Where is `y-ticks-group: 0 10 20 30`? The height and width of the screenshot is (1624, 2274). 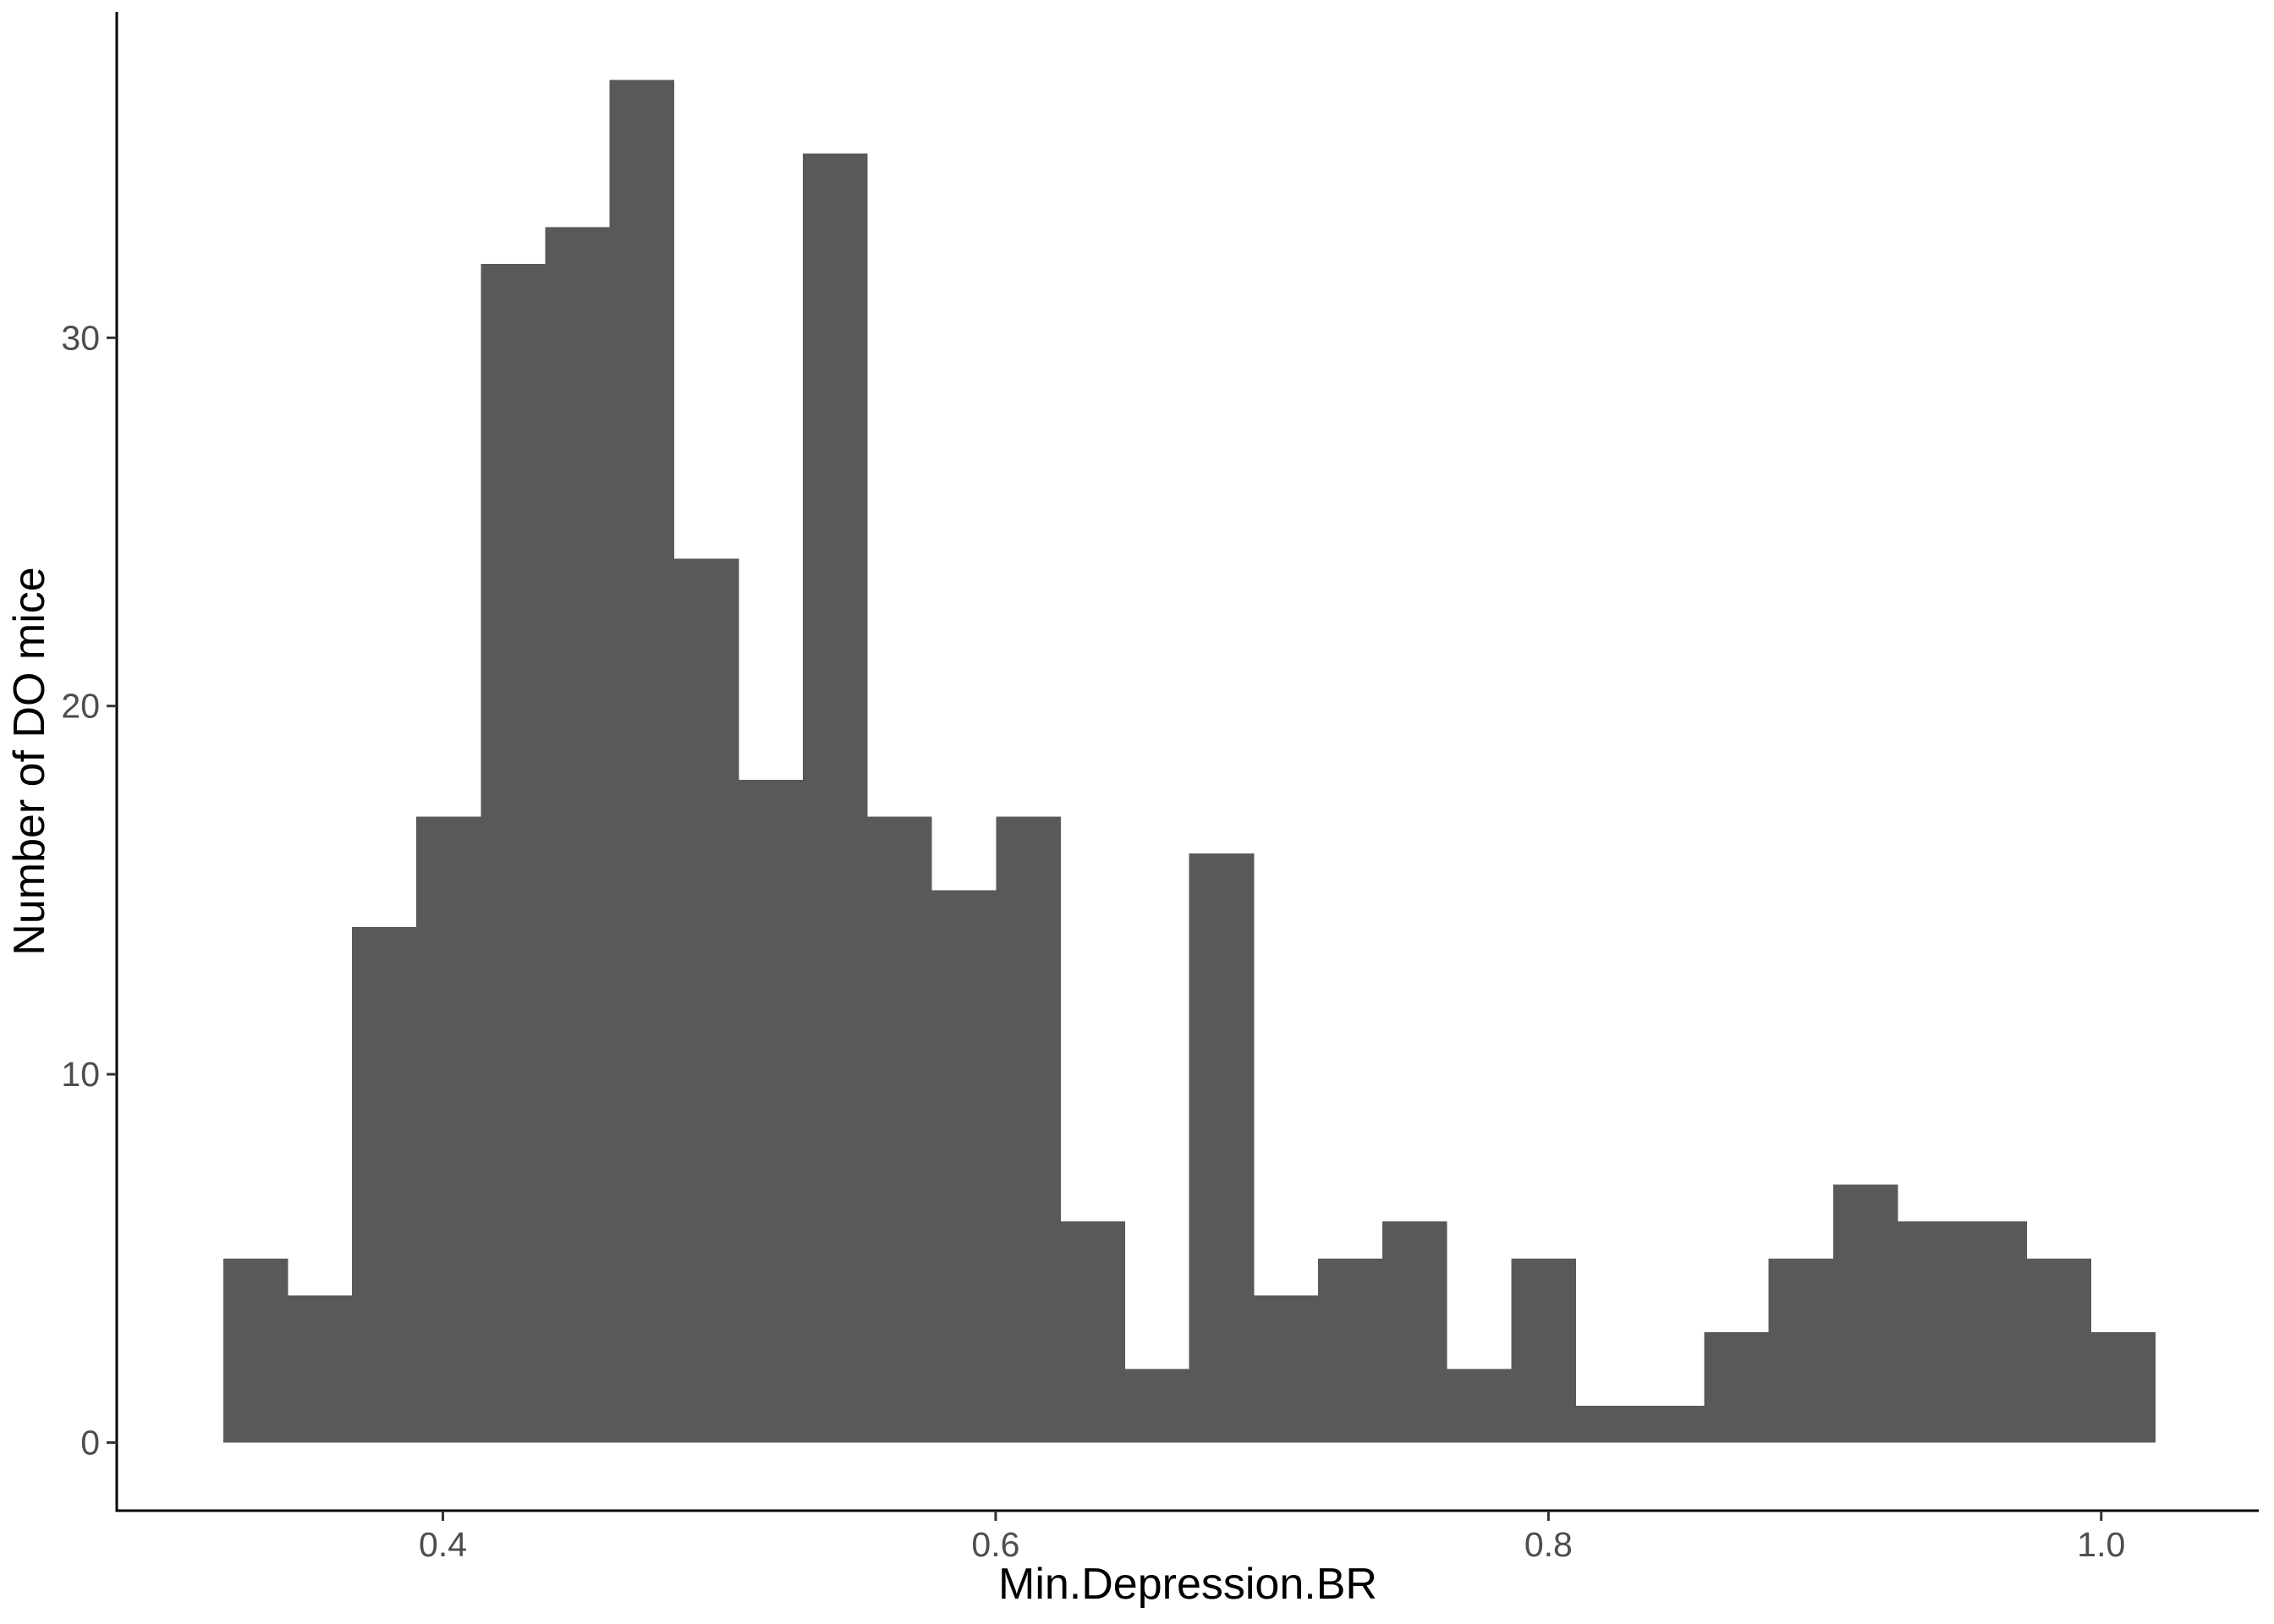 y-ticks-group: 0 10 20 30 is located at coordinates (89, 890).